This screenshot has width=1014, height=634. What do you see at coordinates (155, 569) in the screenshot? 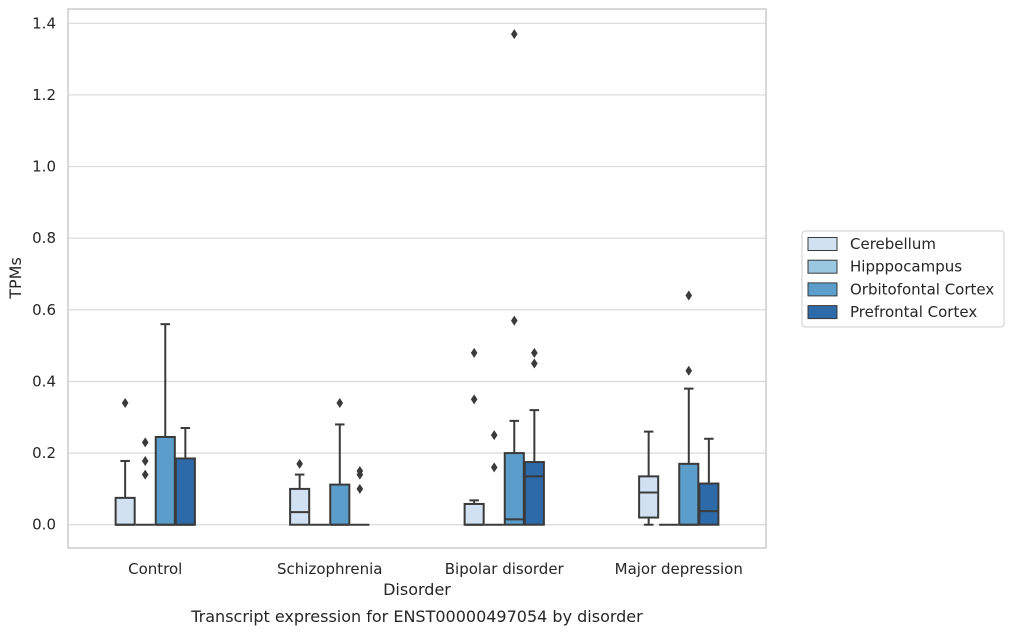
I see `x-tick-label: Control` at bounding box center [155, 569].